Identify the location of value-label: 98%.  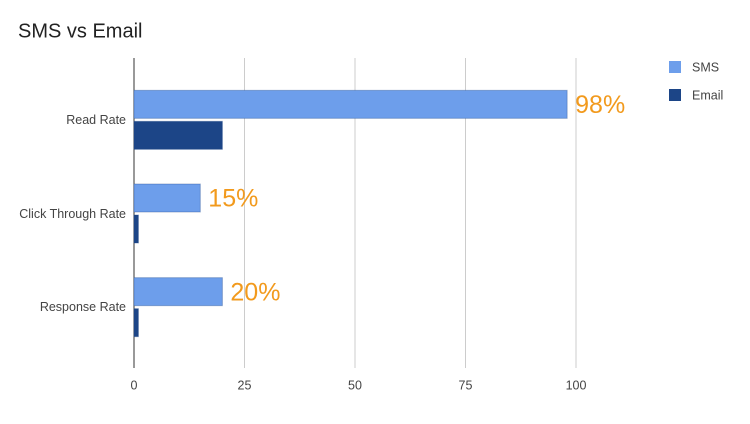
(600, 105).